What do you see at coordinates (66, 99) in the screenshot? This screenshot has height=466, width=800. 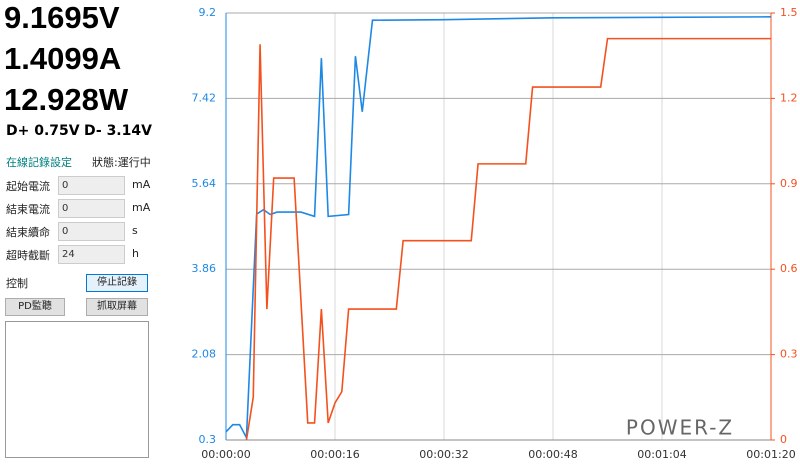 I see `power: 12.928W` at bounding box center [66, 99].